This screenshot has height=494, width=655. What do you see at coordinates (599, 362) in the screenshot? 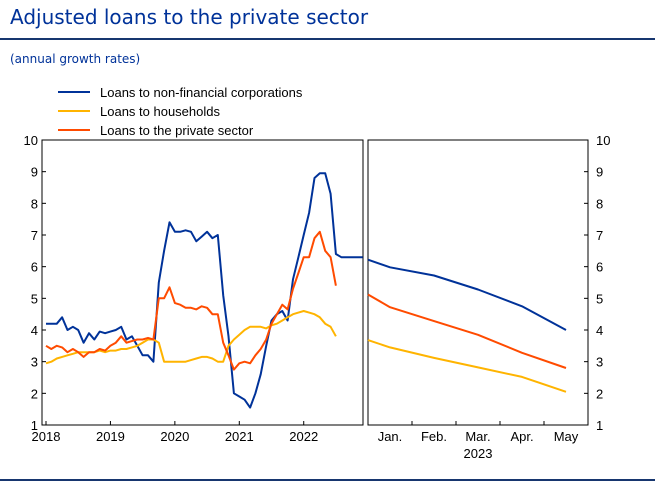
I see `right-ytick-label-3: 3` at bounding box center [599, 362].